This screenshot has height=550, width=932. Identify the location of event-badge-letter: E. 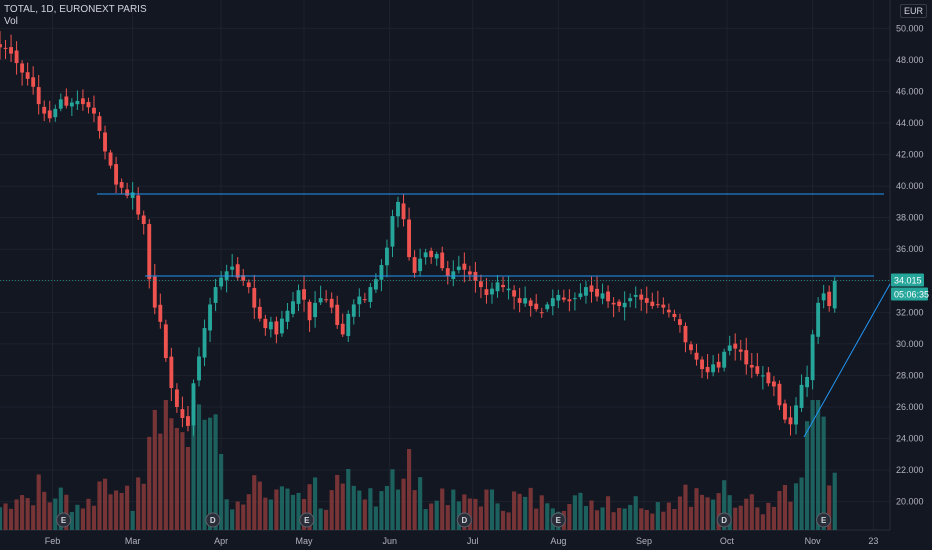
(64, 520).